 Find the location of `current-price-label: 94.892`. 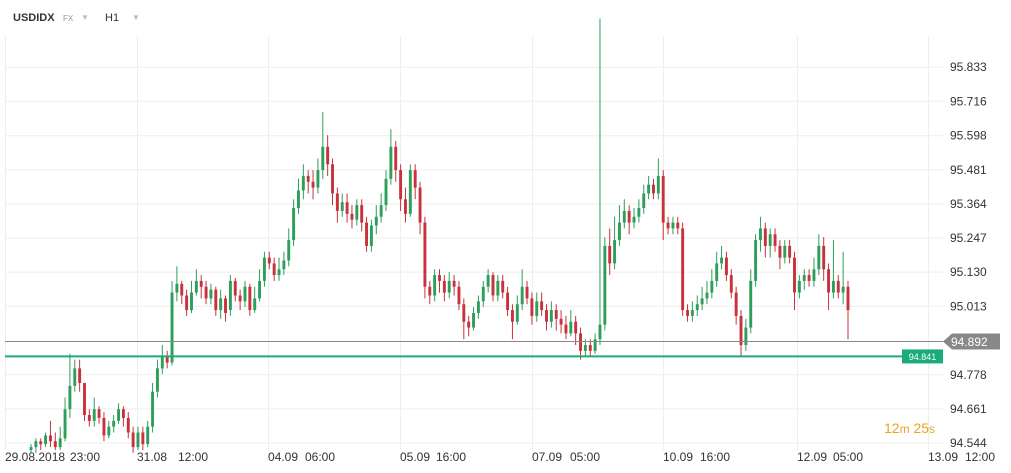

current-price-label: 94.892 is located at coordinates (969, 342).